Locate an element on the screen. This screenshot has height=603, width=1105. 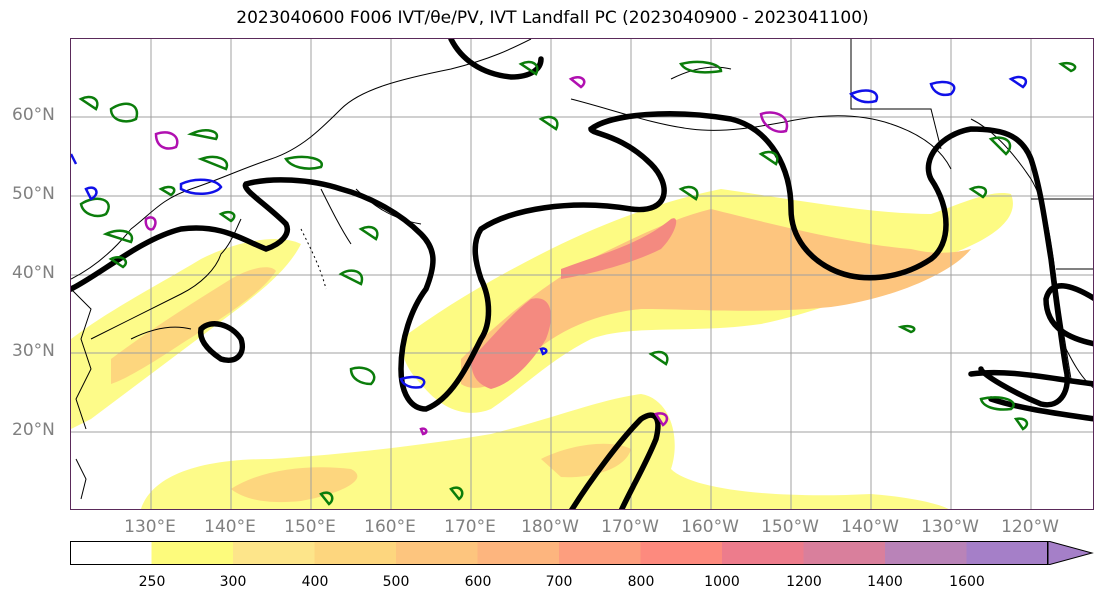
colorbar-tick-1200: 1200 is located at coordinates (804, 582).